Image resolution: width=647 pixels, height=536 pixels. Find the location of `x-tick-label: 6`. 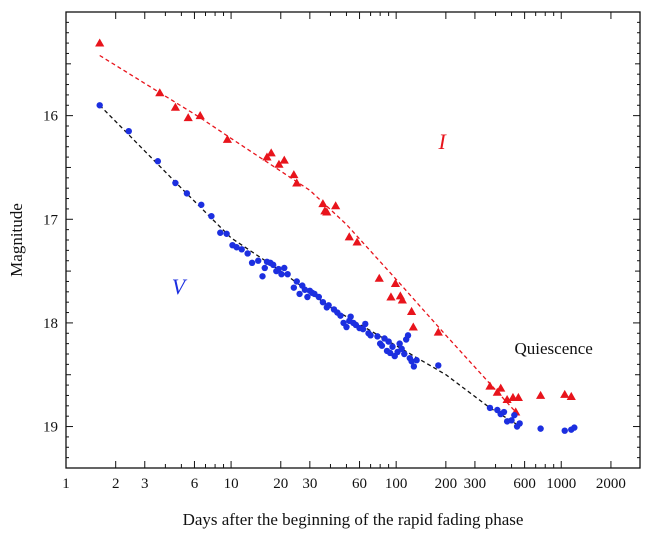

x-tick-label: 6 is located at coordinates (195, 484).